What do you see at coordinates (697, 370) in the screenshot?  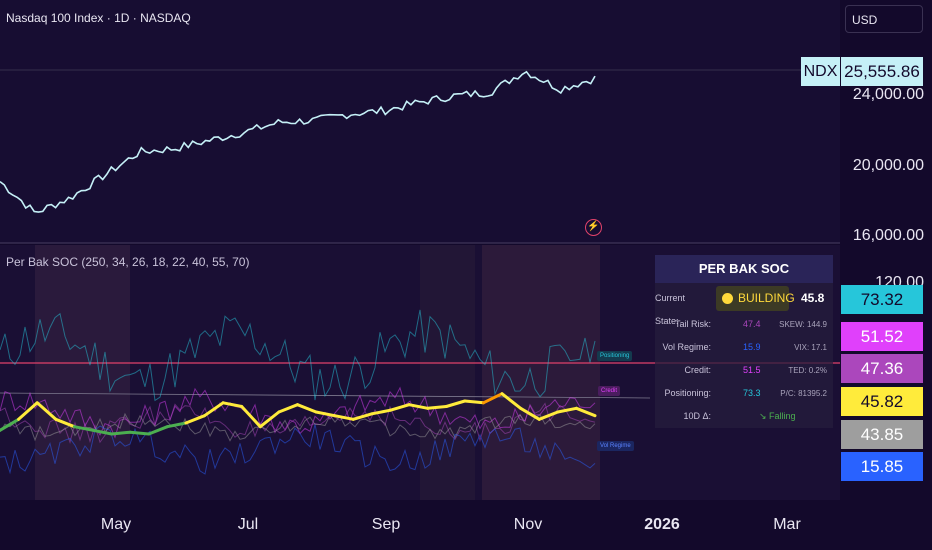 I see `metric-label: Credit:` at bounding box center [697, 370].